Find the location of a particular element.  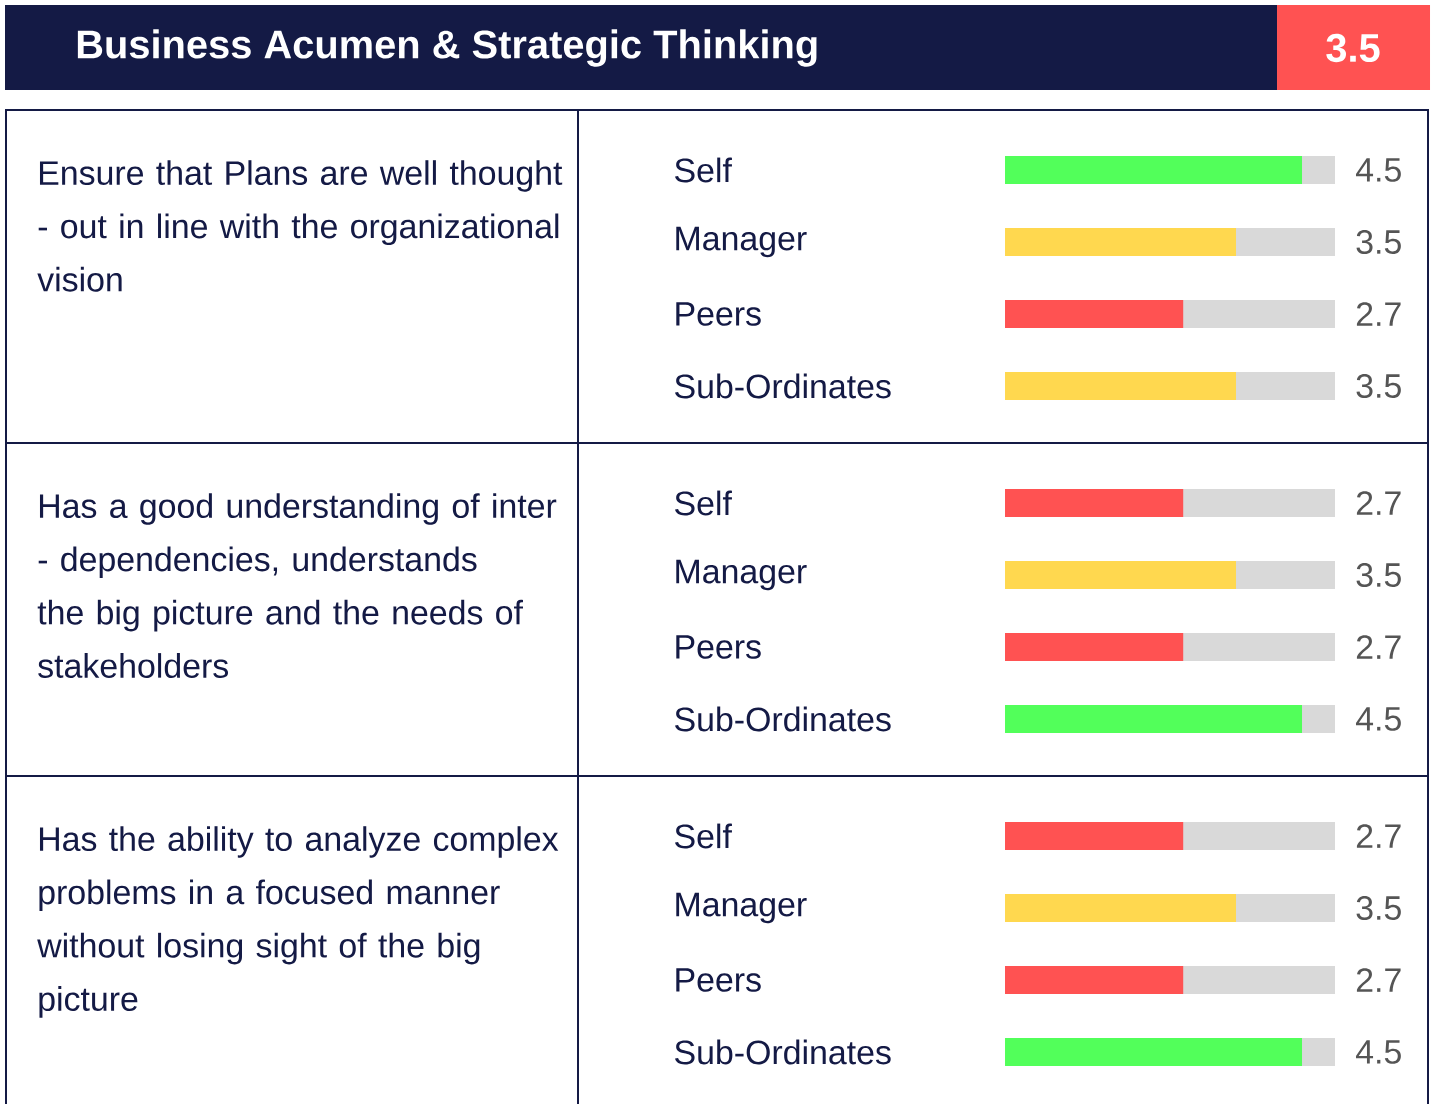

text: Has the ability to analyze complex problems in a focused manner without losing sight of the big picture is located at coordinates (298, 922).